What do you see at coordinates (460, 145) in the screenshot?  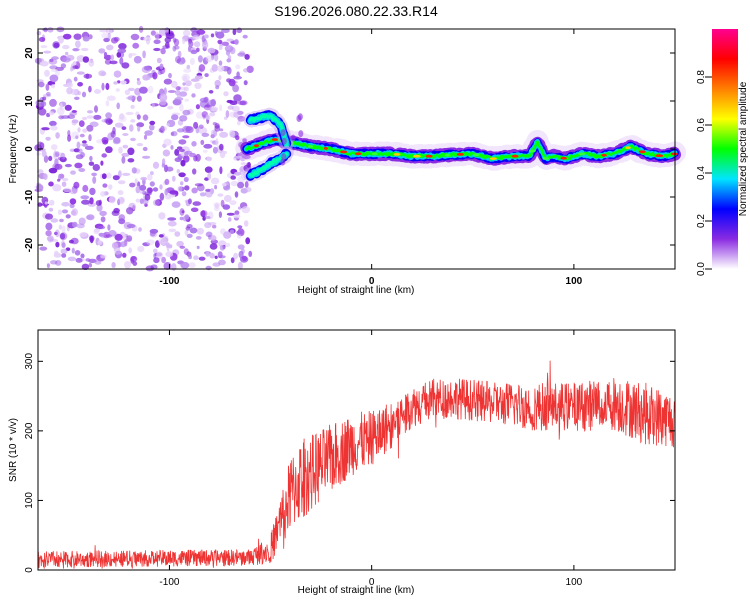 I see `signal-track-layer` at bounding box center [460, 145].